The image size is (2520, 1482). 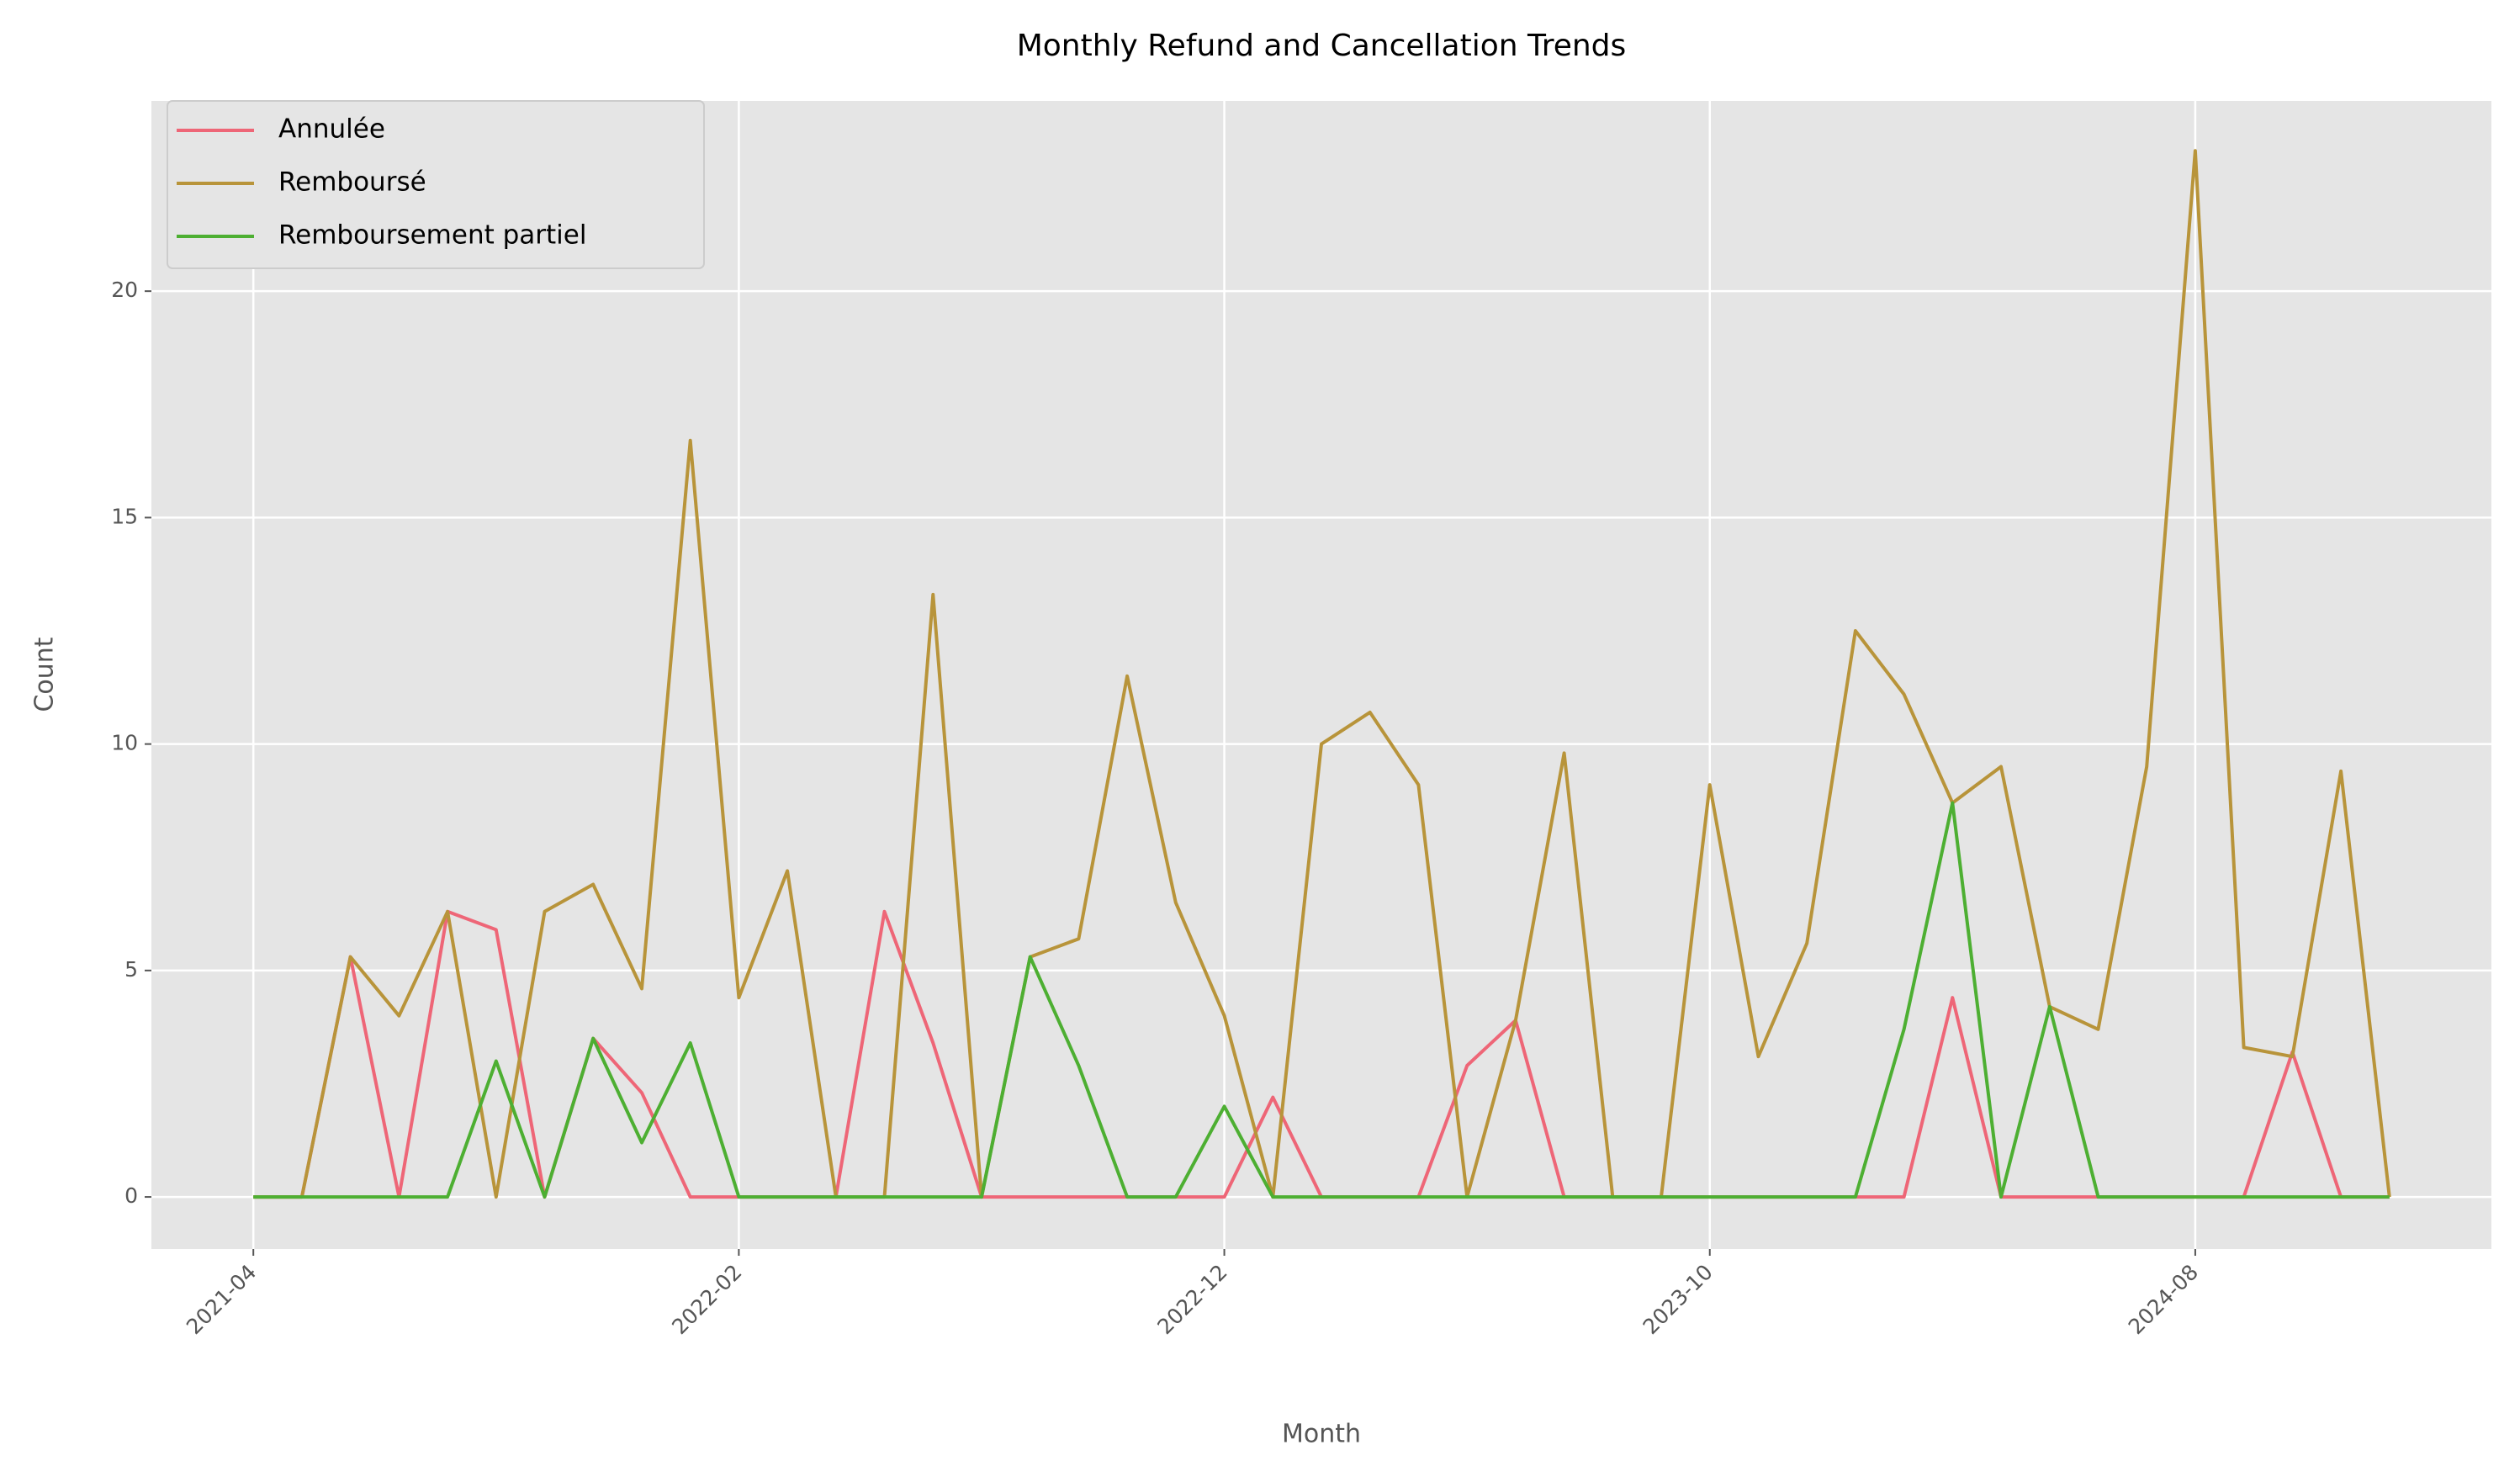 What do you see at coordinates (432, 235) in the screenshot?
I see `legend-label: Remboursement partiel` at bounding box center [432, 235].